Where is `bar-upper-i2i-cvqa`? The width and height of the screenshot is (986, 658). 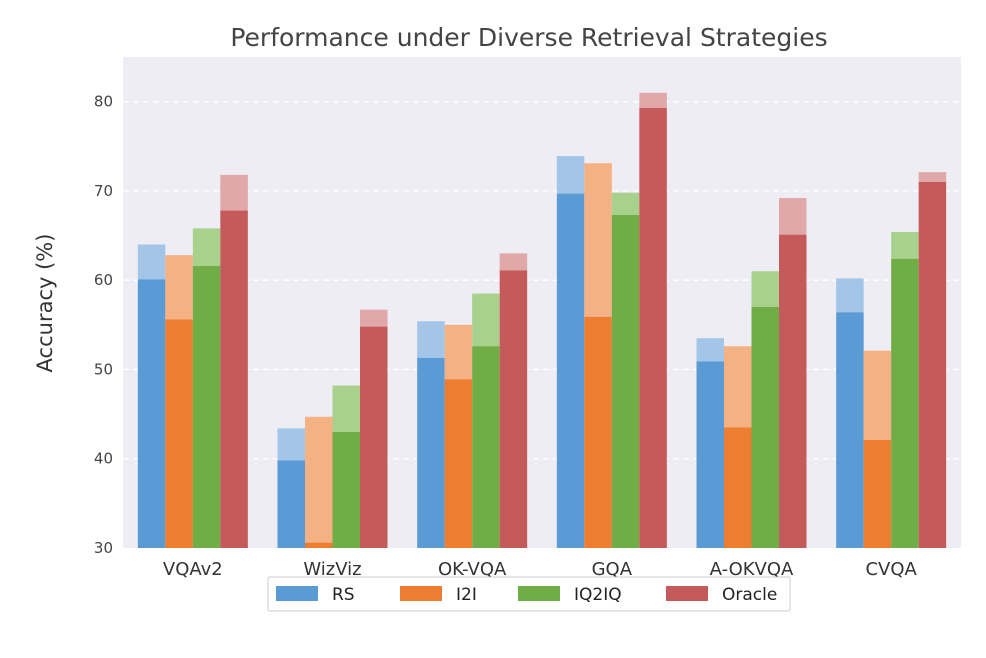 bar-upper-i2i-cvqa is located at coordinates (877, 395).